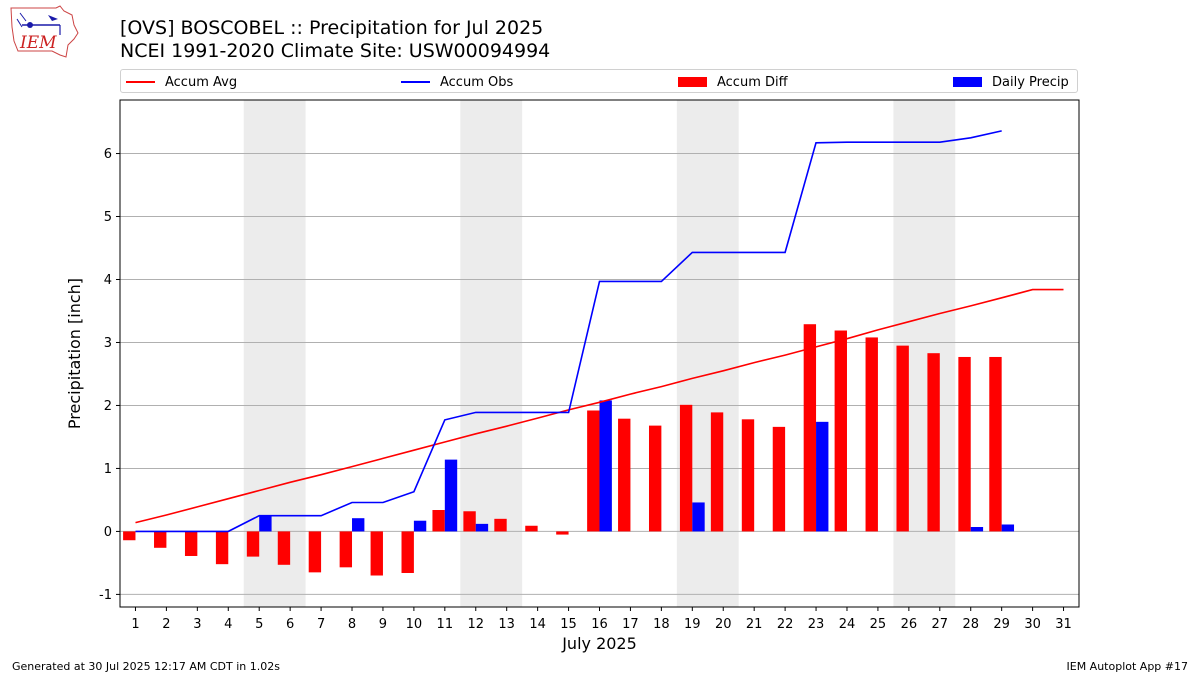 The image size is (1200, 675). I want to click on y-tick-label: 0, so click(108, 532).